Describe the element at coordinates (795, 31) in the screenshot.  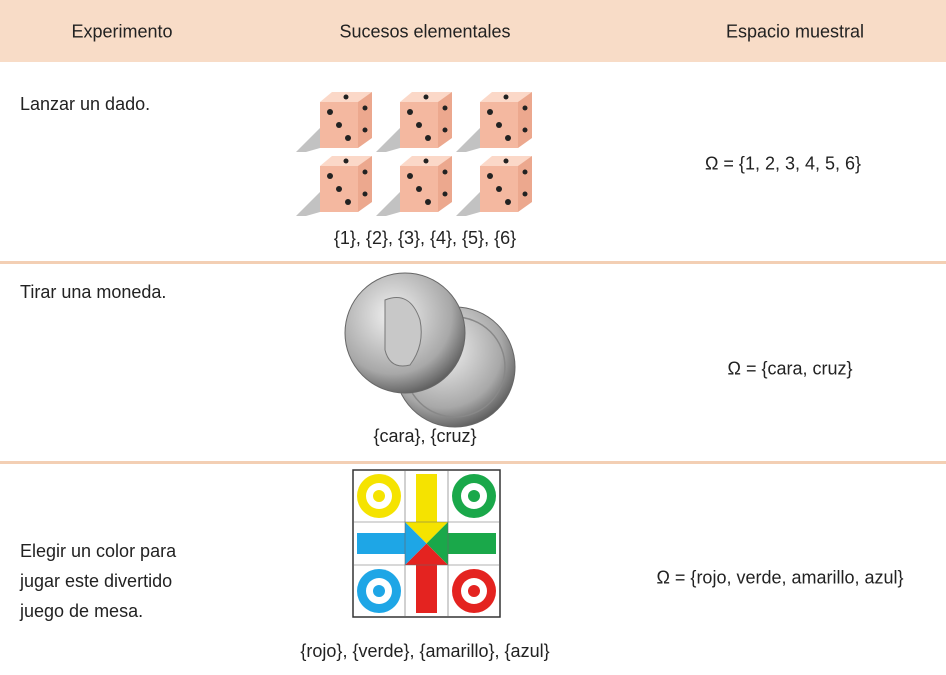
I see `header-cell: Espacio muestral` at that location.